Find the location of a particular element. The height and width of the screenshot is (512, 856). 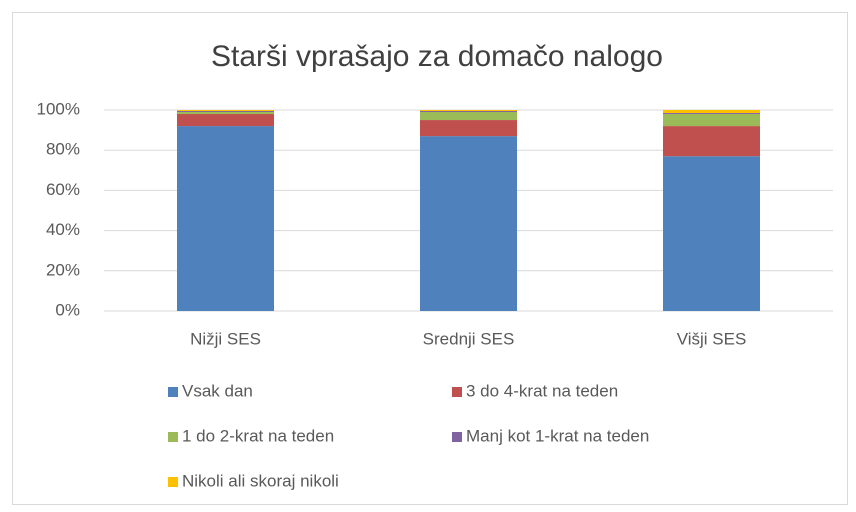

legend-label: Manj kot 1-krat na teden is located at coordinates (557, 435).